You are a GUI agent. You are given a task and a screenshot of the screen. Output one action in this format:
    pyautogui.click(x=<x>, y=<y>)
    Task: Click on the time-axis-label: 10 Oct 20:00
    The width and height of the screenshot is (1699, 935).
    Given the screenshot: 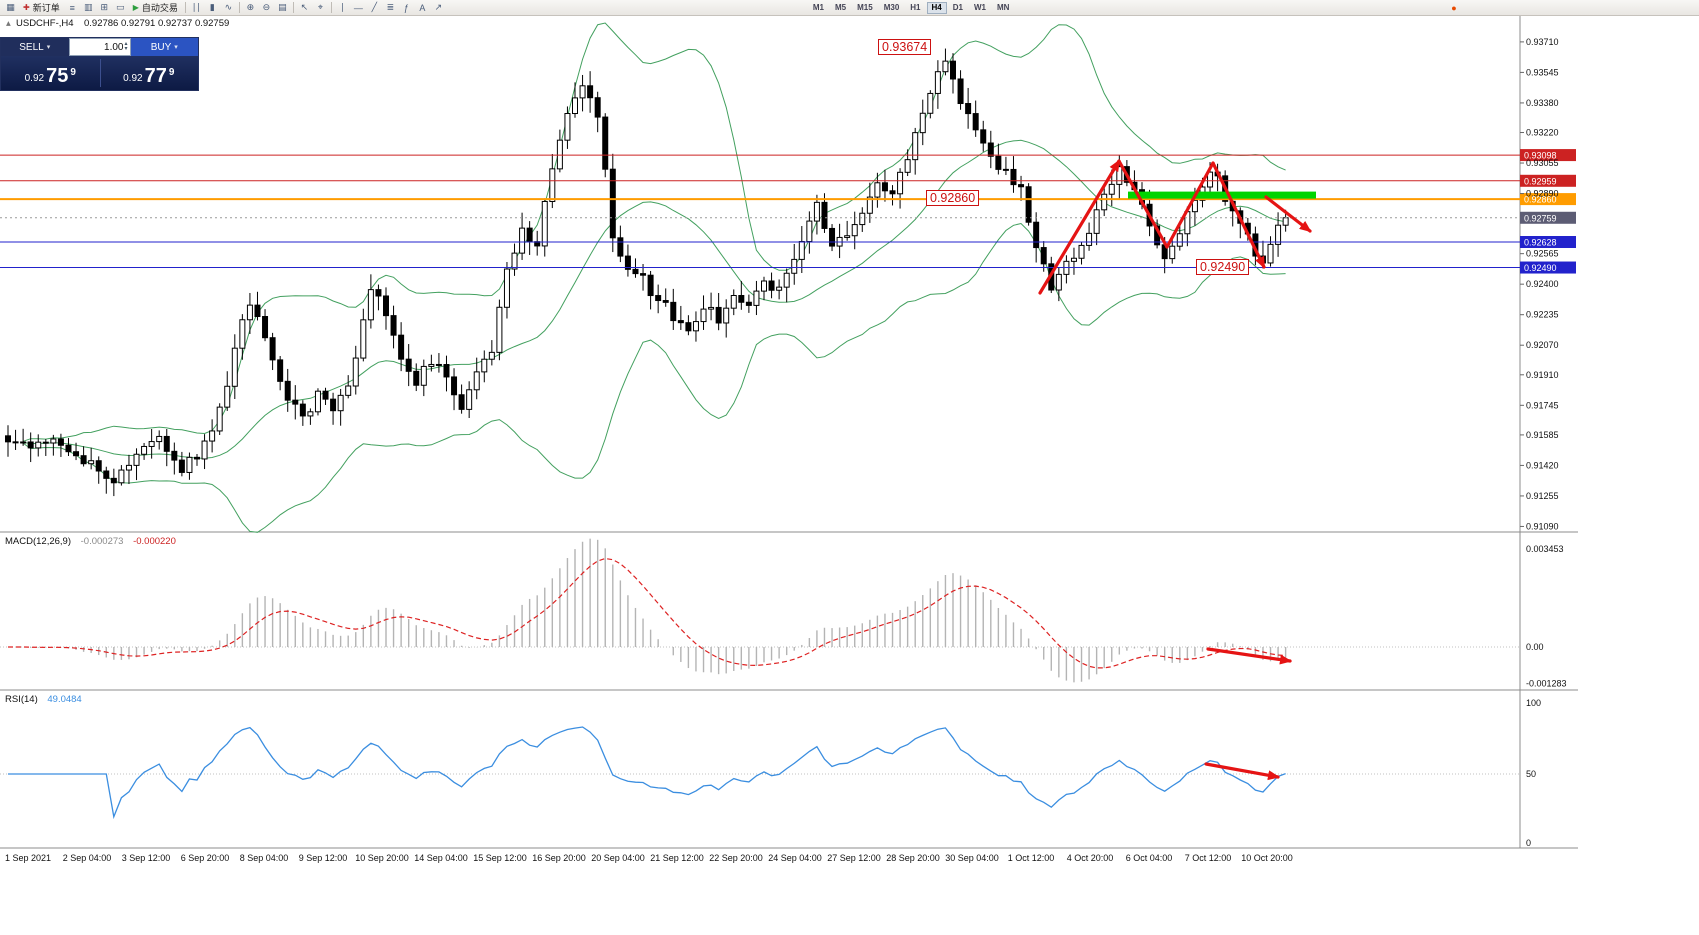 What is the action you would take?
    pyautogui.click(x=1267, y=858)
    